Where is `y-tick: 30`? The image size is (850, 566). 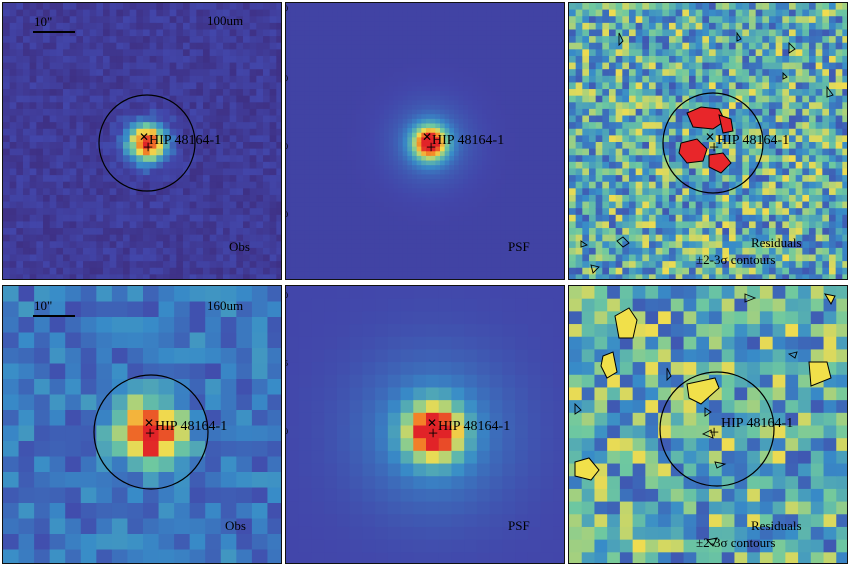
y-tick: 30 is located at coordinates (287, 78).